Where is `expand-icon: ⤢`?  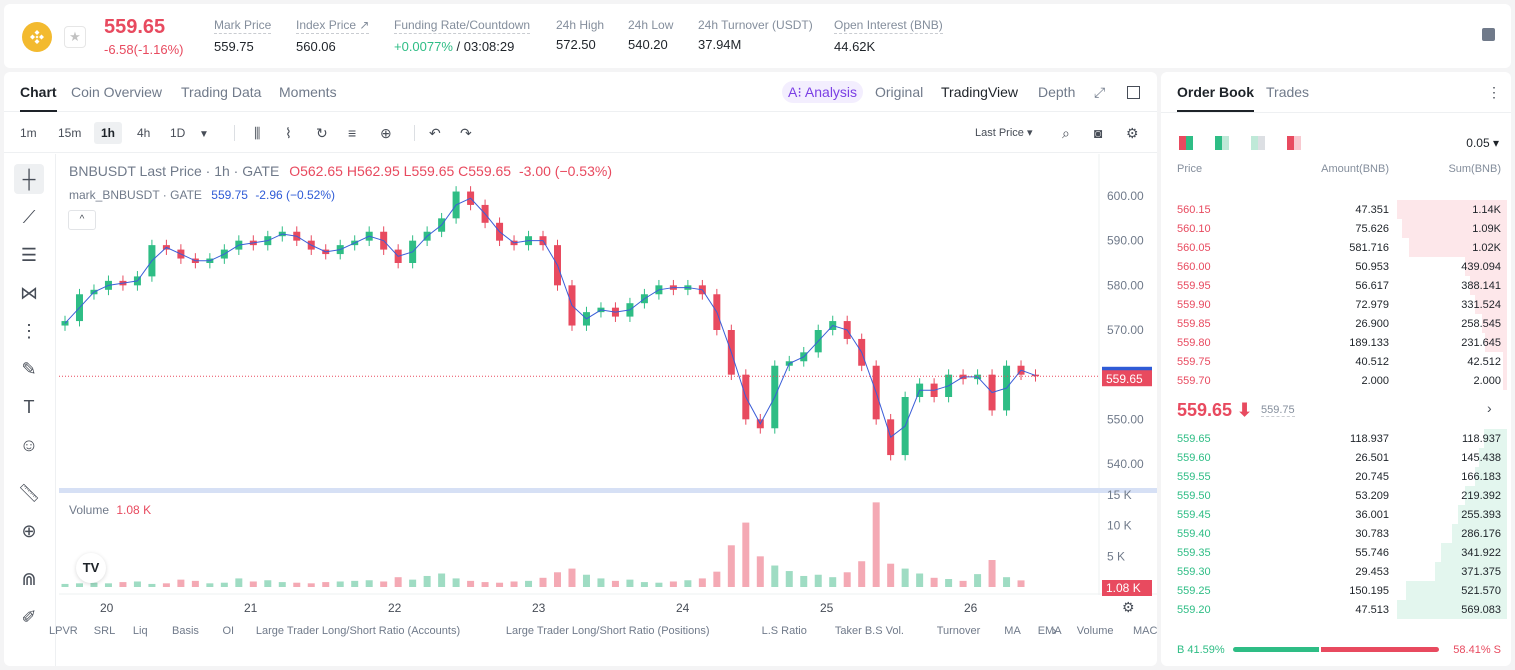 expand-icon: ⤢ is located at coordinates (1100, 92).